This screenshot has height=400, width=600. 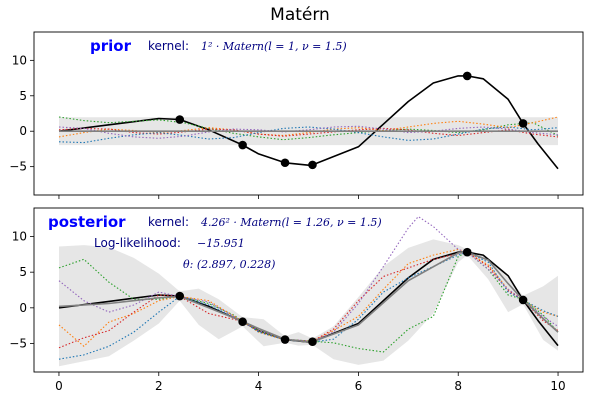 What do you see at coordinates (111, 46) in the screenshot?
I see `panel-label: prior` at bounding box center [111, 46].